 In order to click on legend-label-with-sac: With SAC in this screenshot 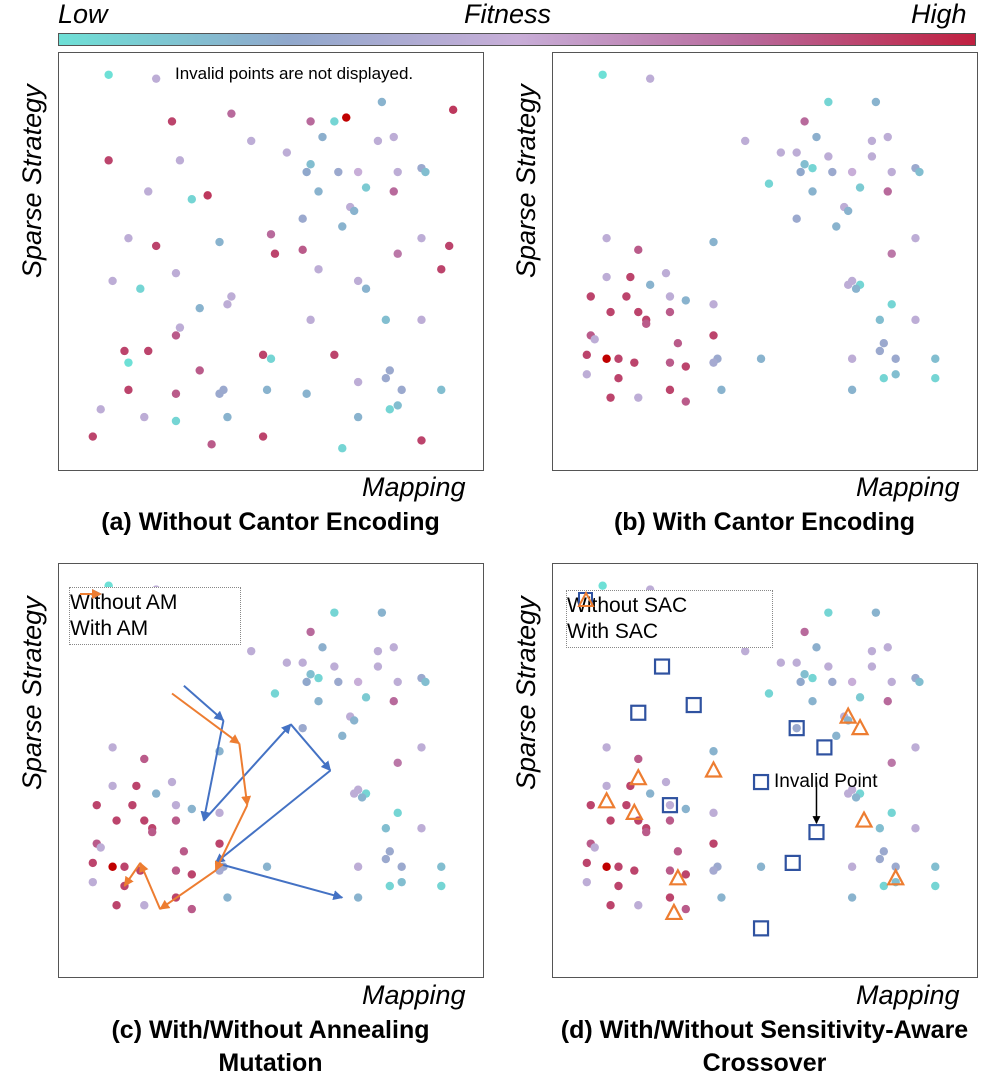, I will do `click(613, 631)`.